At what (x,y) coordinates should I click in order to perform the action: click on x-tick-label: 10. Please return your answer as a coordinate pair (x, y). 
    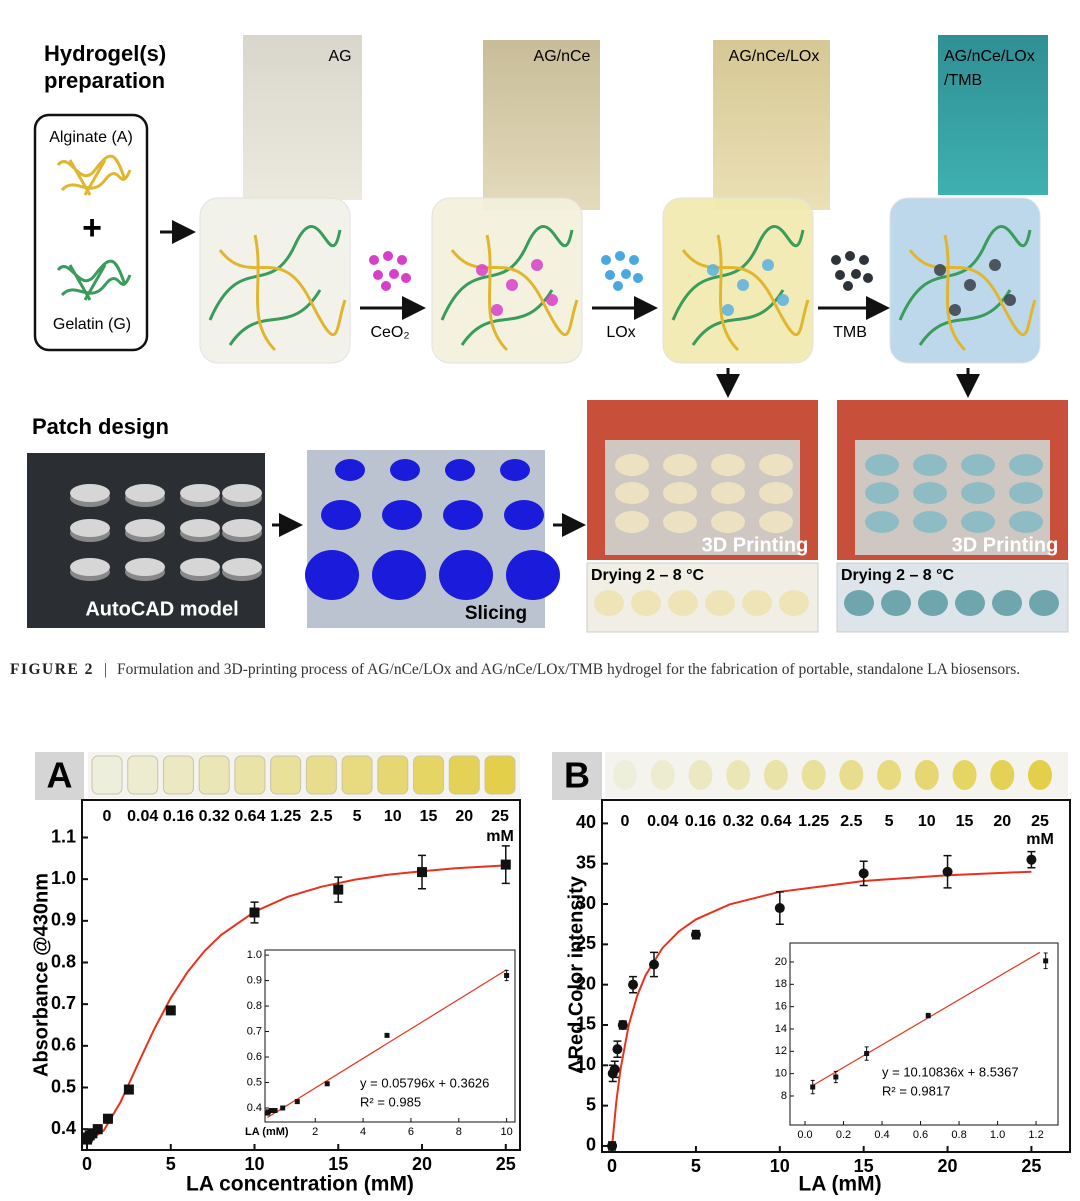
    Looking at the image, I should click on (255, 1164).